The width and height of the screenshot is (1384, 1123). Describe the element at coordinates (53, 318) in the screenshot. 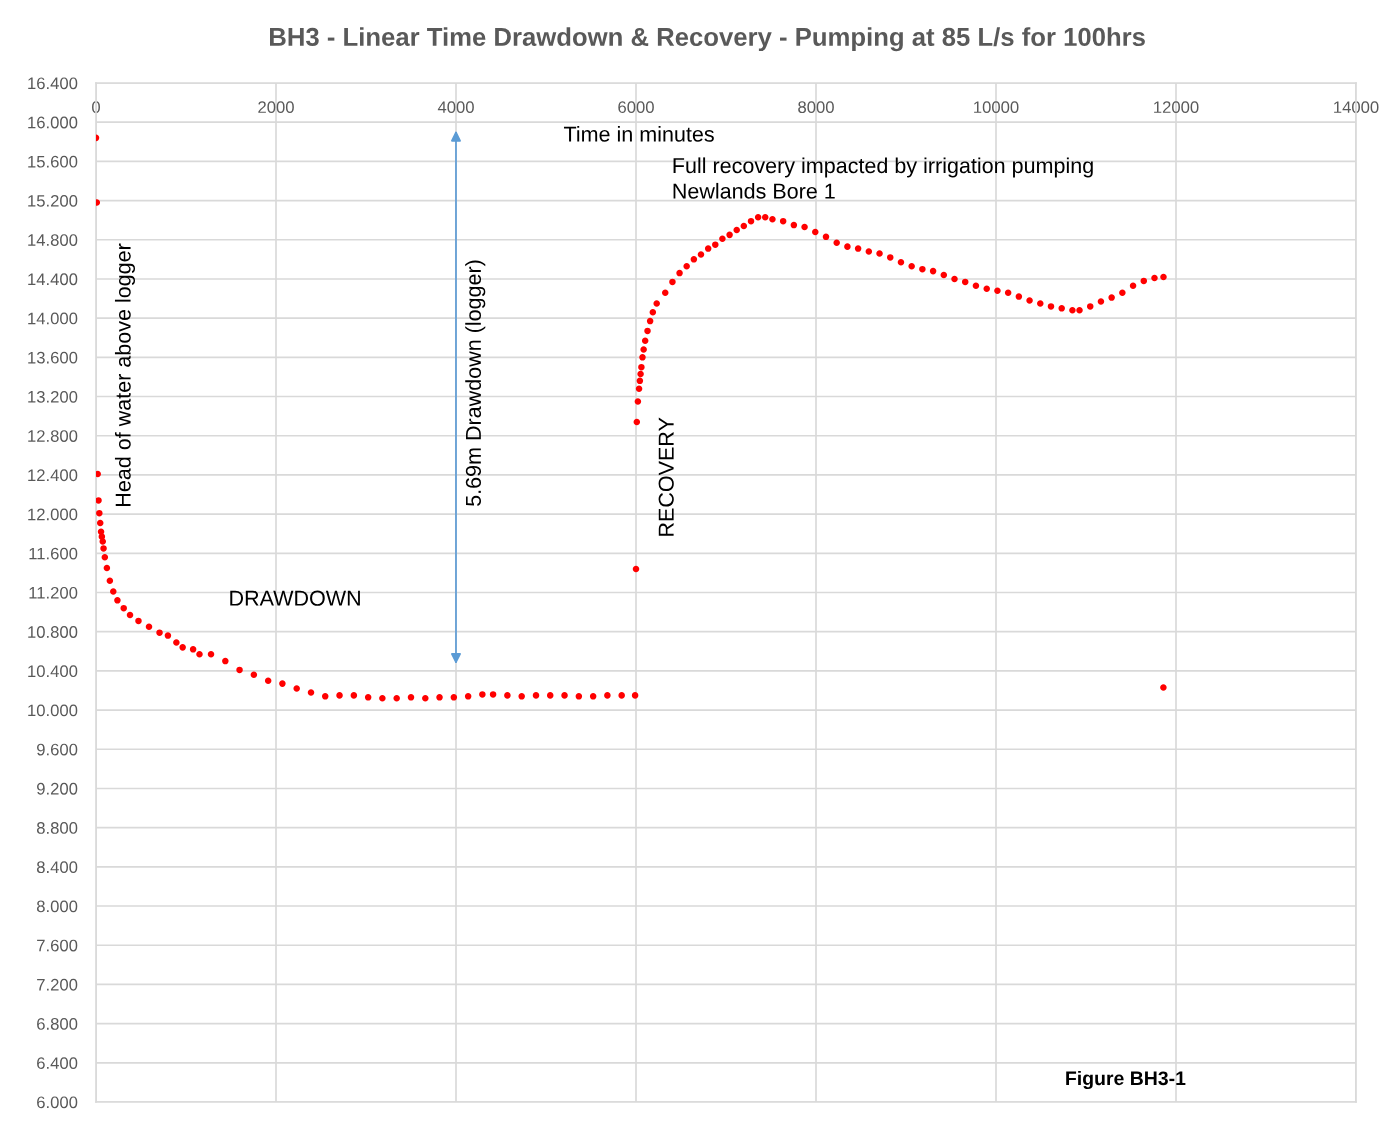

I see `y-tick-label: 14.000` at that location.